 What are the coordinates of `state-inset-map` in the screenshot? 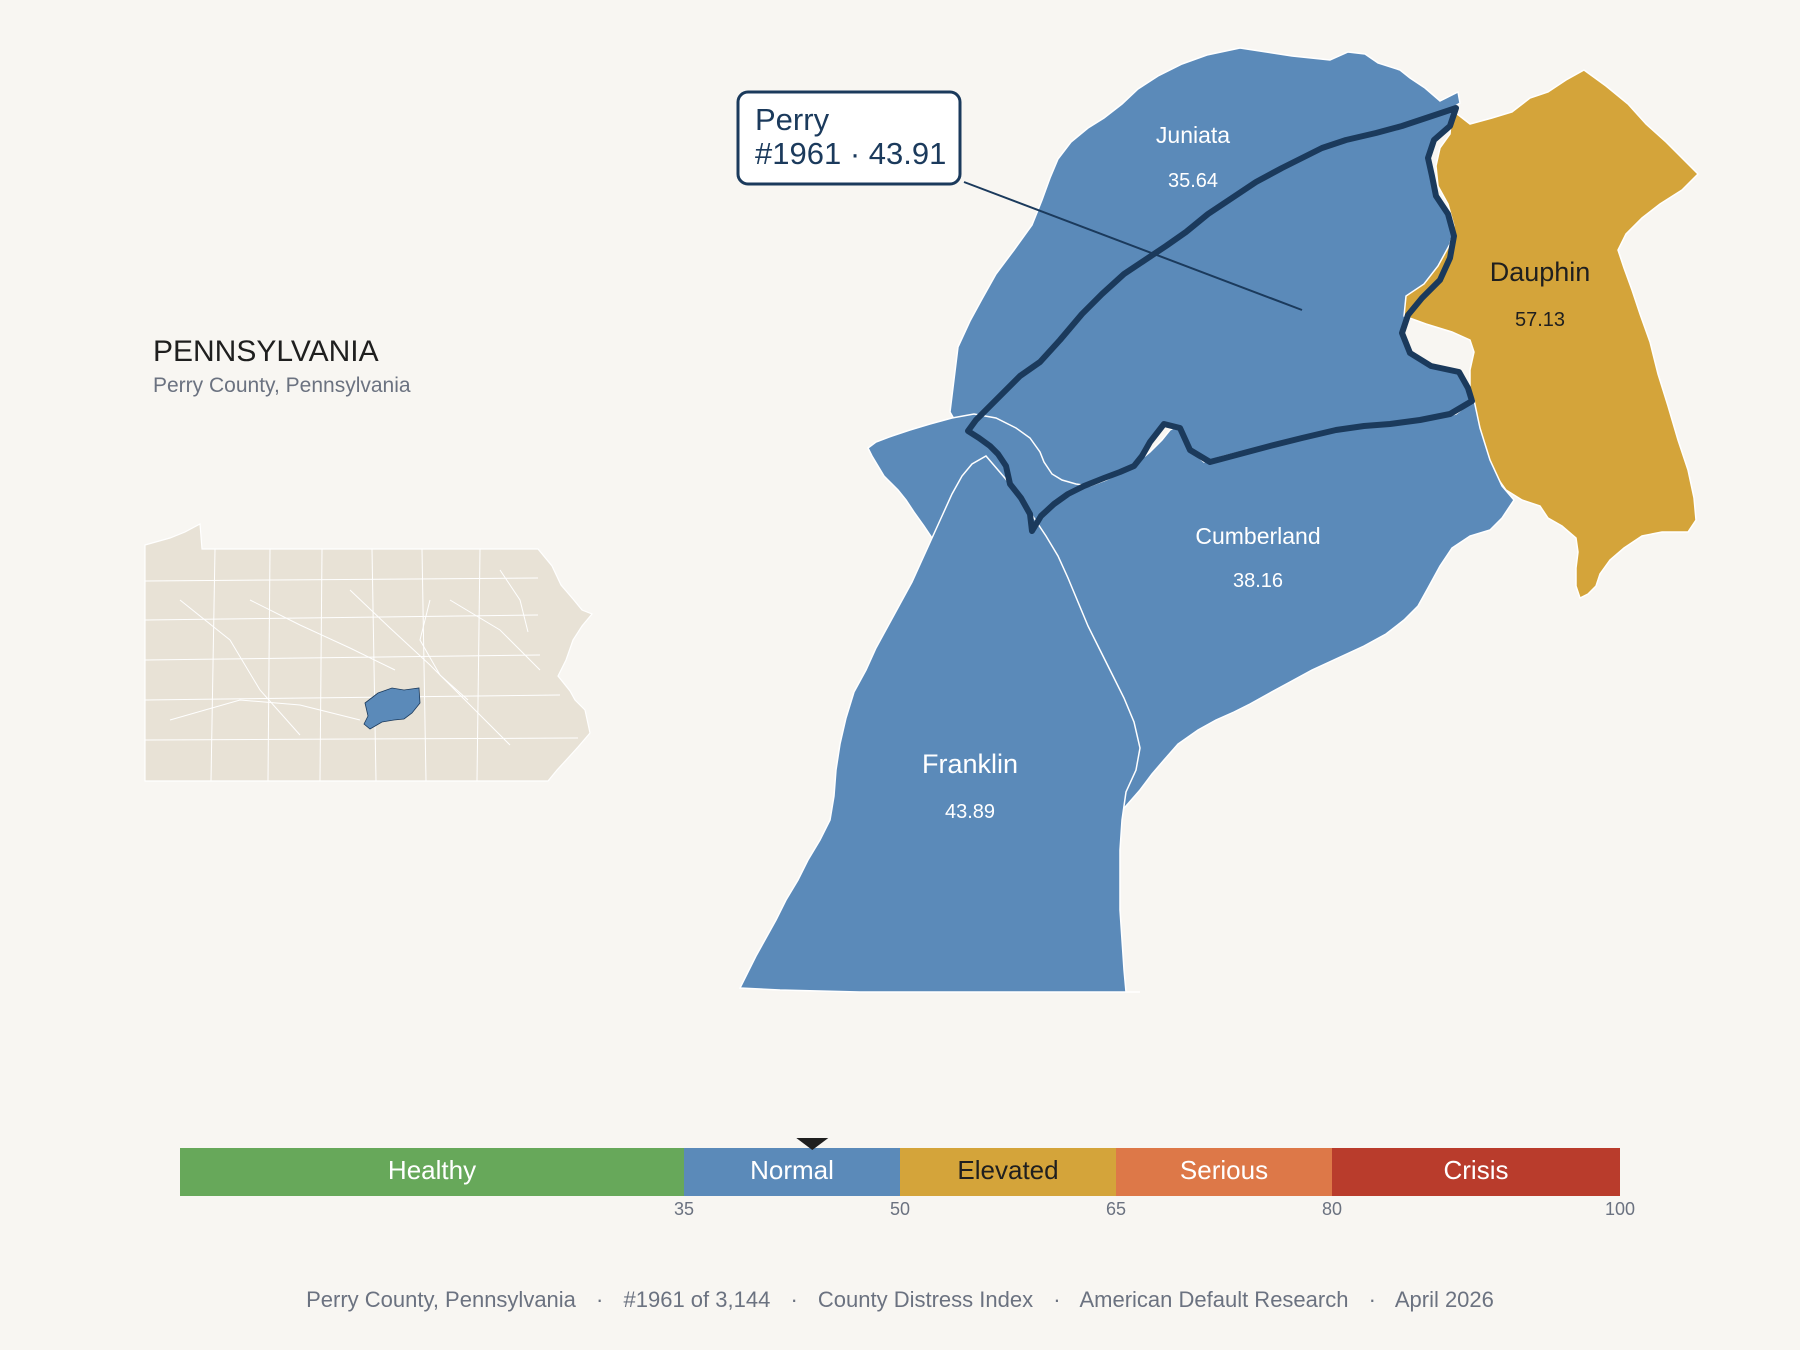 It's located at (368, 652).